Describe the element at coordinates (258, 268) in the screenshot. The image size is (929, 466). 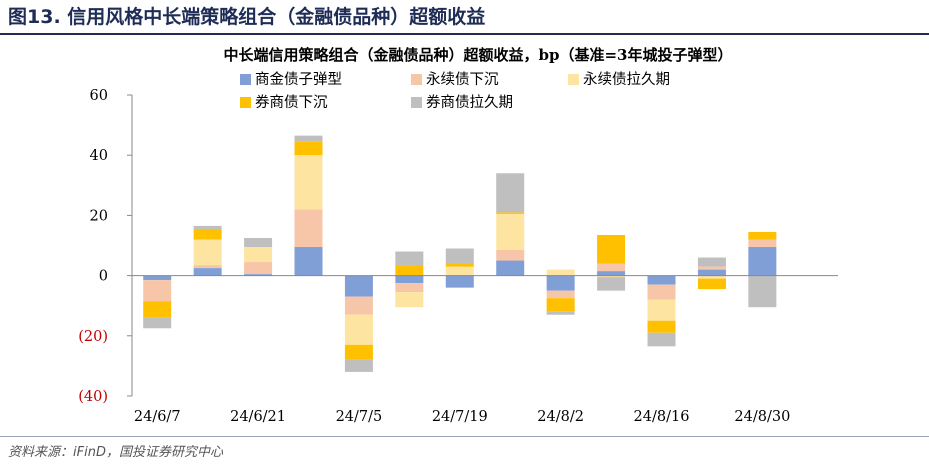
I see `bar-24-6-21-s2` at that location.